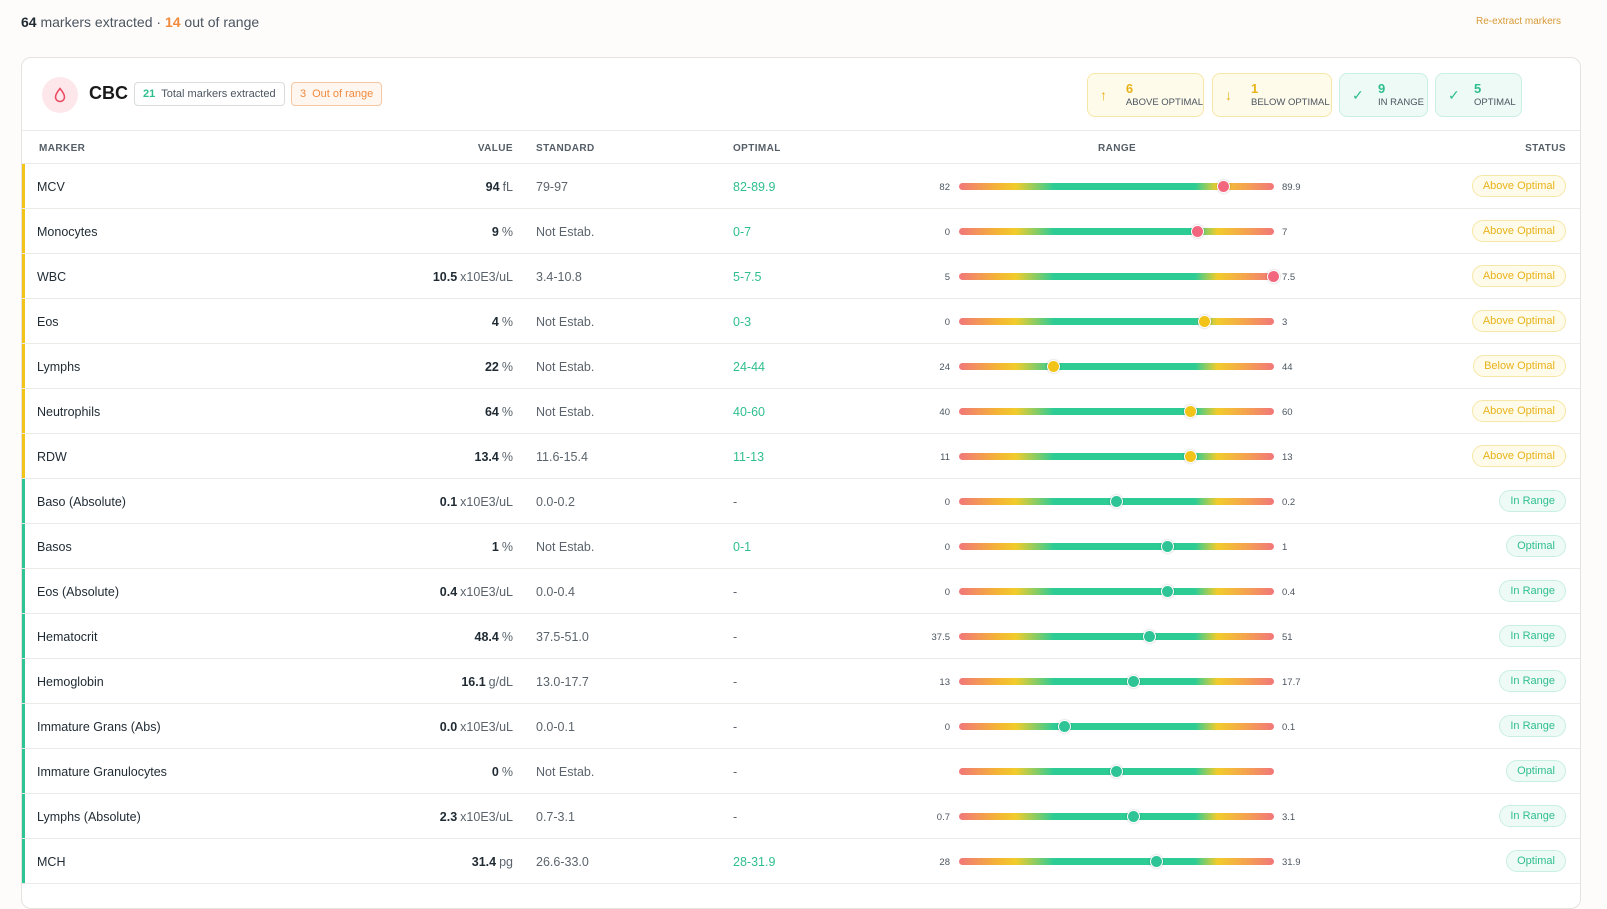 This screenshot has height=909, width=1607. Describe the element at coordinates (220, 22) in the screenshot. I see `out-of-range-text: out of range` at that location.